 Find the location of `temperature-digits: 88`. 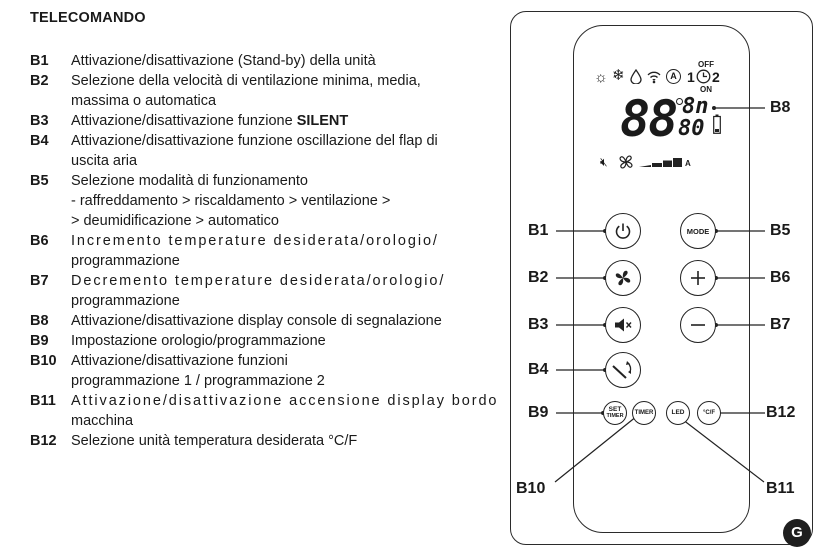

temperature-digits: 88 is located at coordinates (649, 119).